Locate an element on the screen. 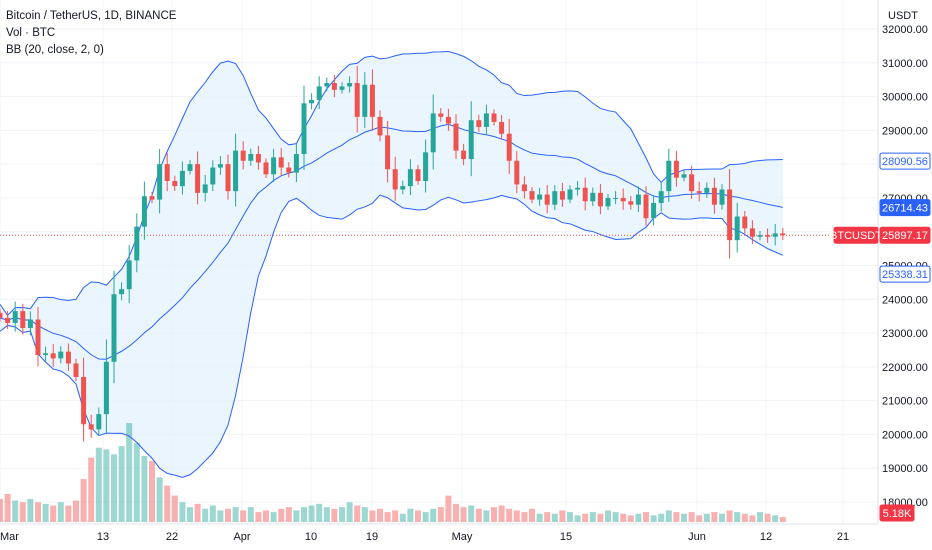 The width and height of the screenshot is (932, 550). x-tick-label: 21 is located at coordinates (843, 537).